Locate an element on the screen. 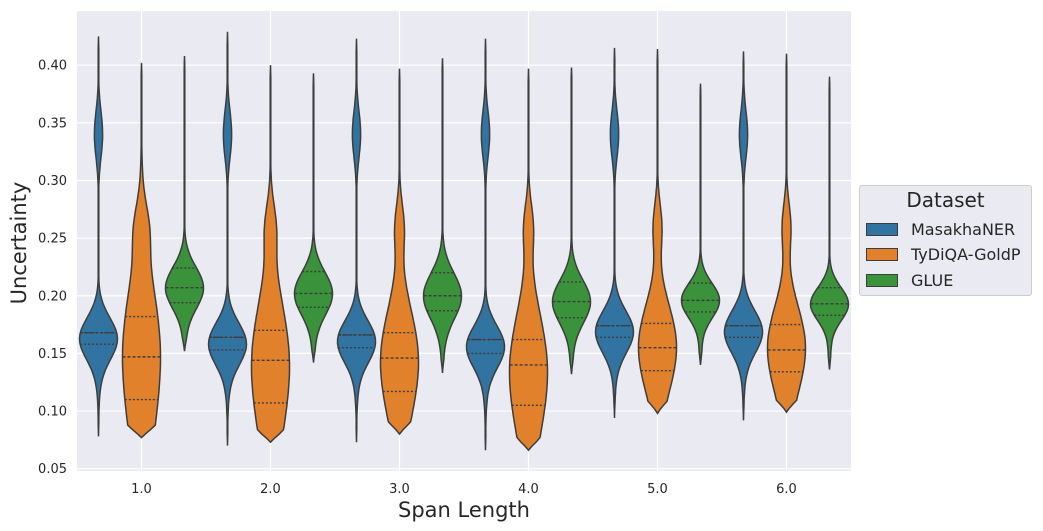 This screenshot has height=531, width=1043. violin-glue-2.0 is located at coordinates (313, 218).